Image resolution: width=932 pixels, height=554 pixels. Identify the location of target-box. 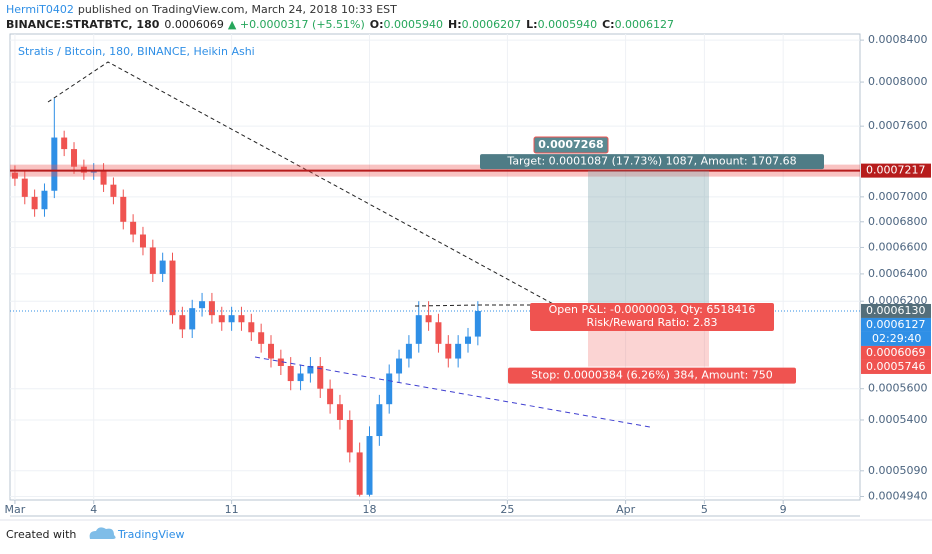
(652, 162).